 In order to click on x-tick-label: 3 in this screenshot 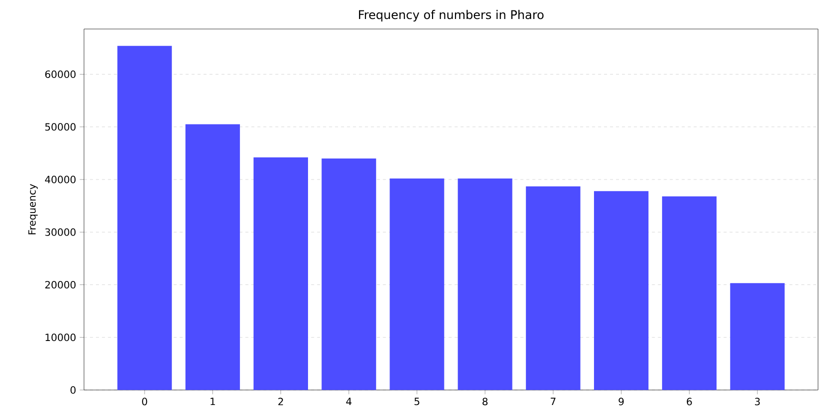, I will do `click(757, 402)`.